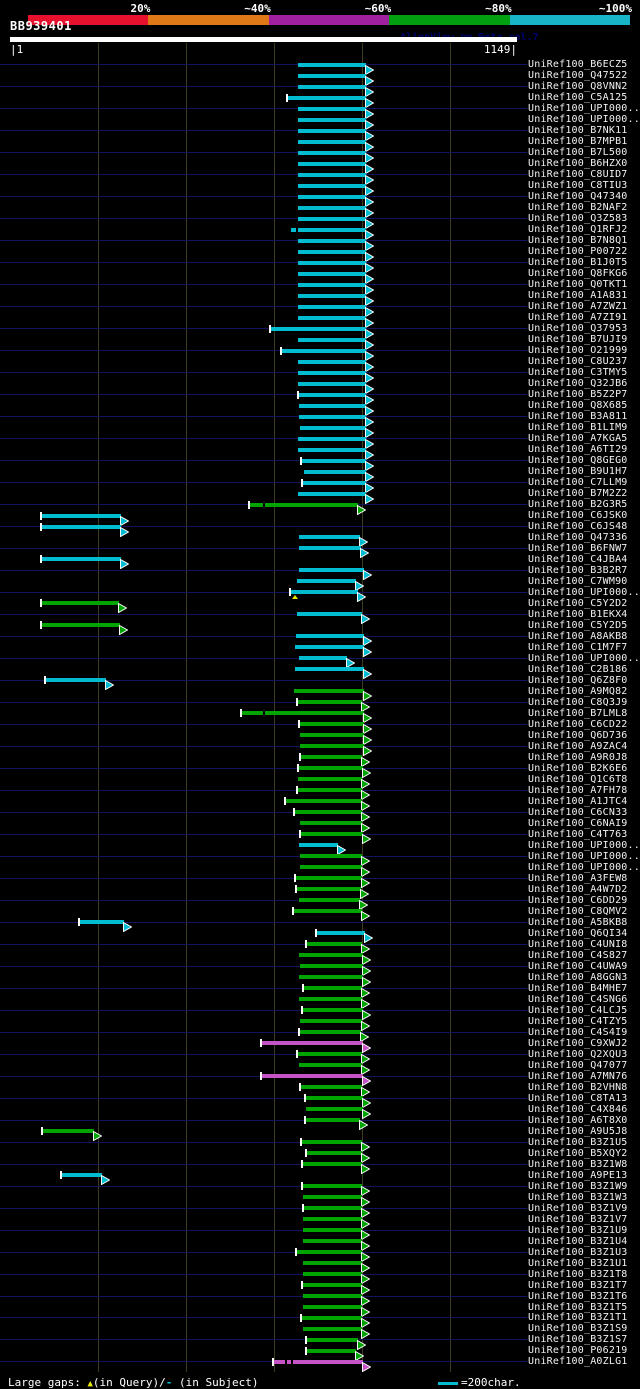 Image resolution: width=640 pixels, height=1389 pixels. Describe the element at coordinates (578, 439) in the screenshot. I see `hit-label: UniRef100_A7KGA5` at that location.